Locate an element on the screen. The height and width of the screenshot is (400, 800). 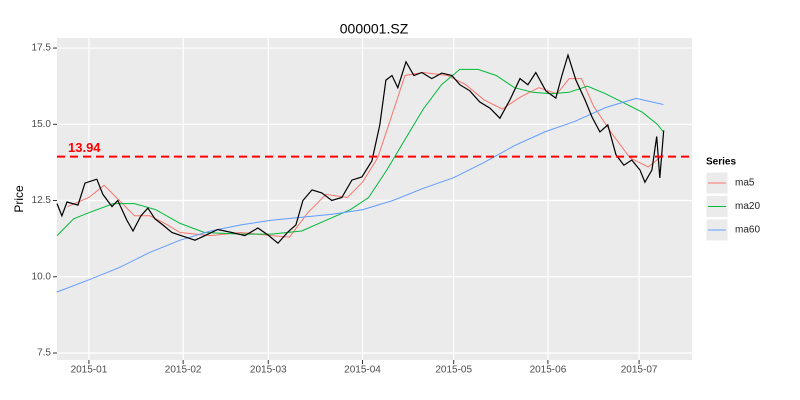
legend-label: ma60 is located at coordinates (747, 230).